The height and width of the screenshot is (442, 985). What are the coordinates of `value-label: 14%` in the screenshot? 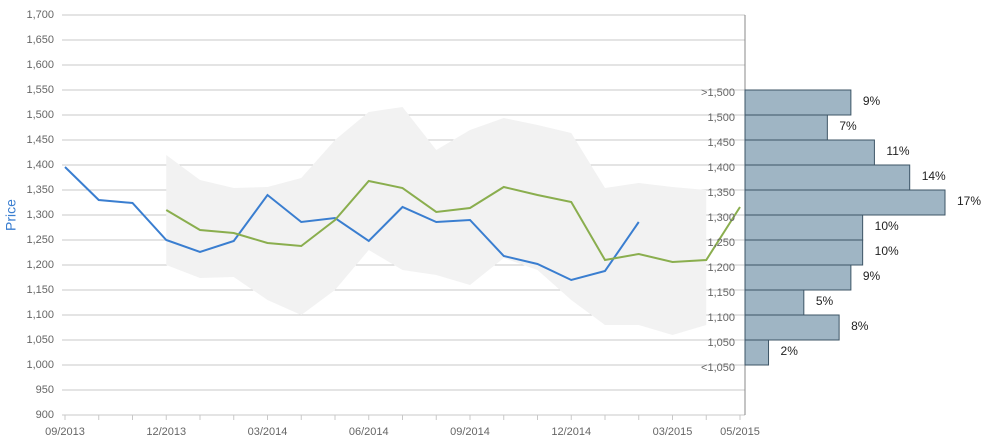 It's located at (934, 176).